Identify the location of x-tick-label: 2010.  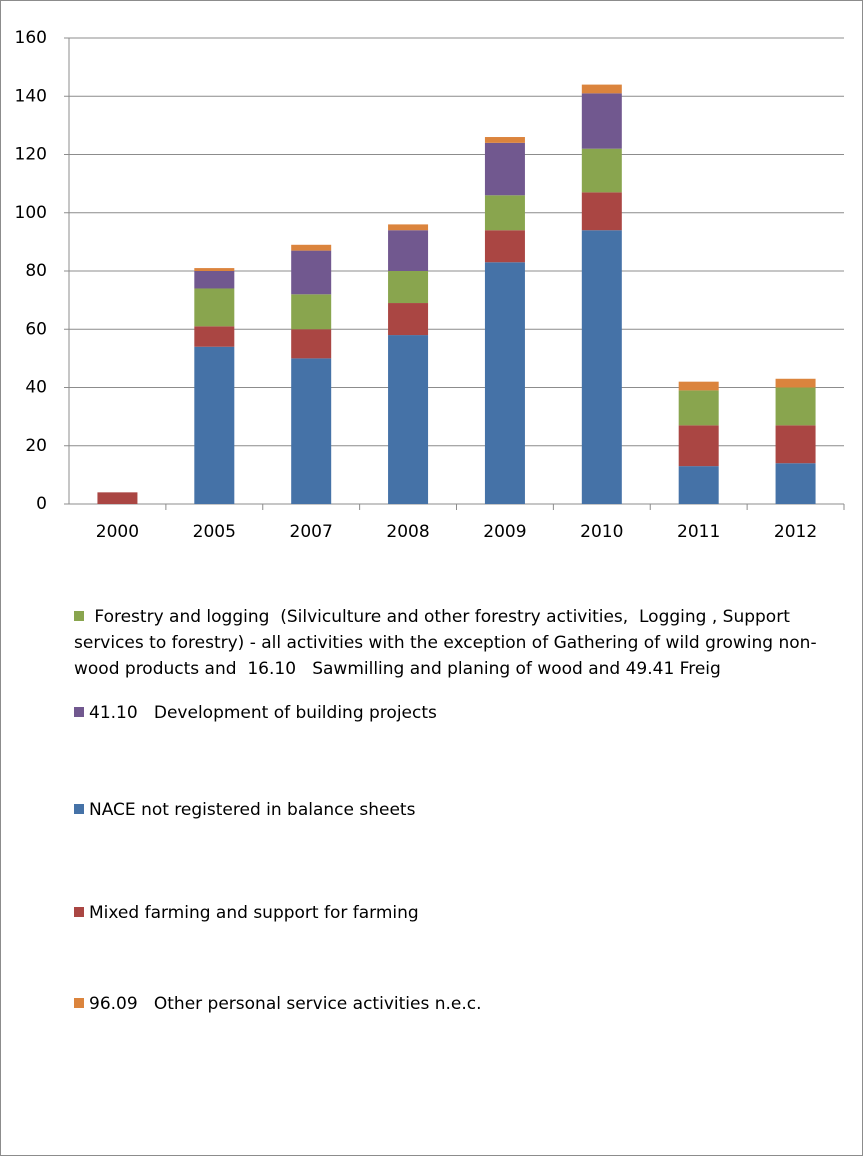
(601, 532).